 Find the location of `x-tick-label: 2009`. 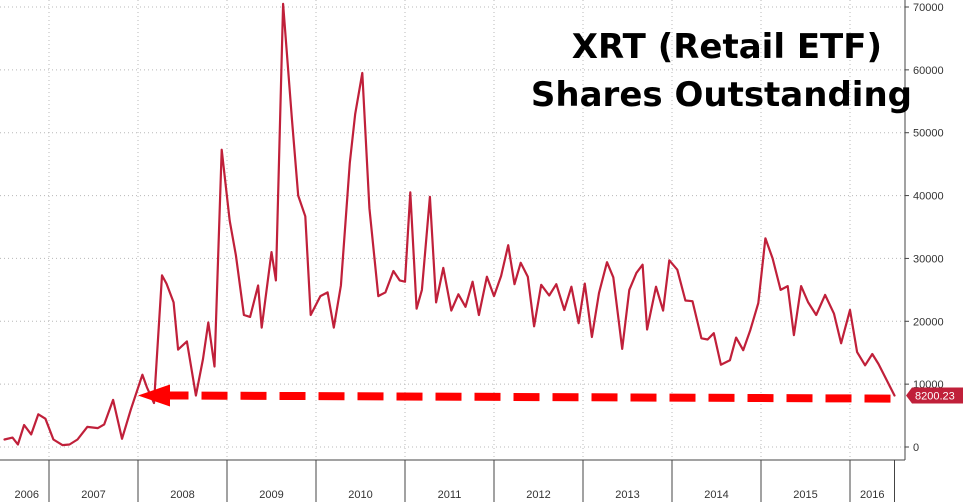

x-tick-label: 2009 is located at coordinates (271, 495).